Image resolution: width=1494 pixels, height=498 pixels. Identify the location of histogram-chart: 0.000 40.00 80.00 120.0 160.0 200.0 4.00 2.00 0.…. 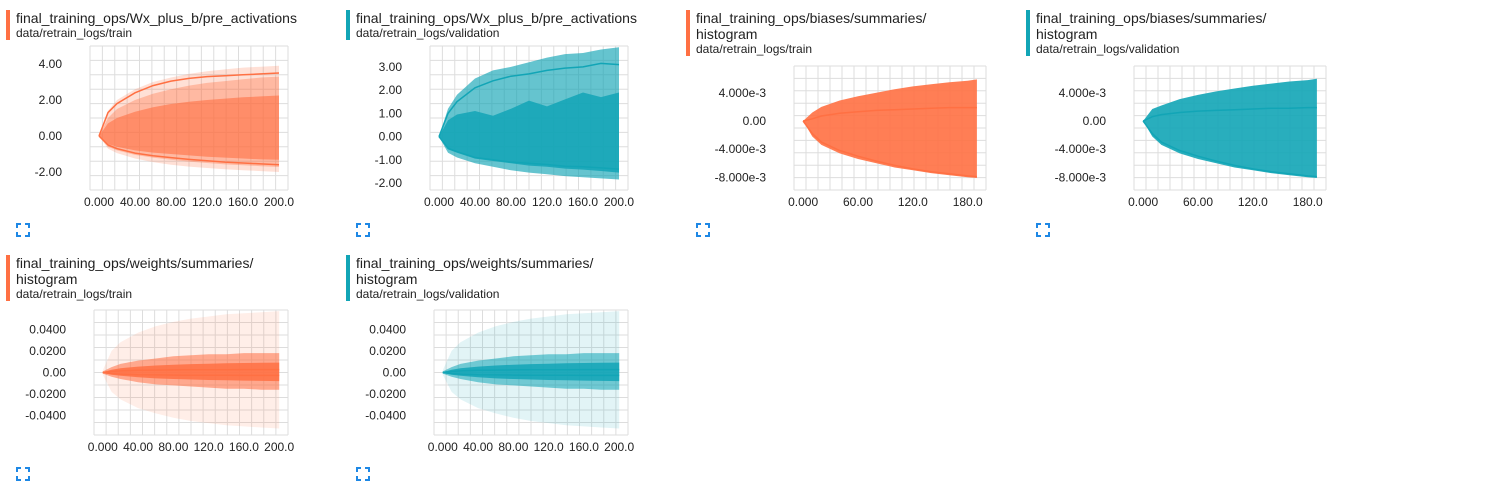
(164, 127).